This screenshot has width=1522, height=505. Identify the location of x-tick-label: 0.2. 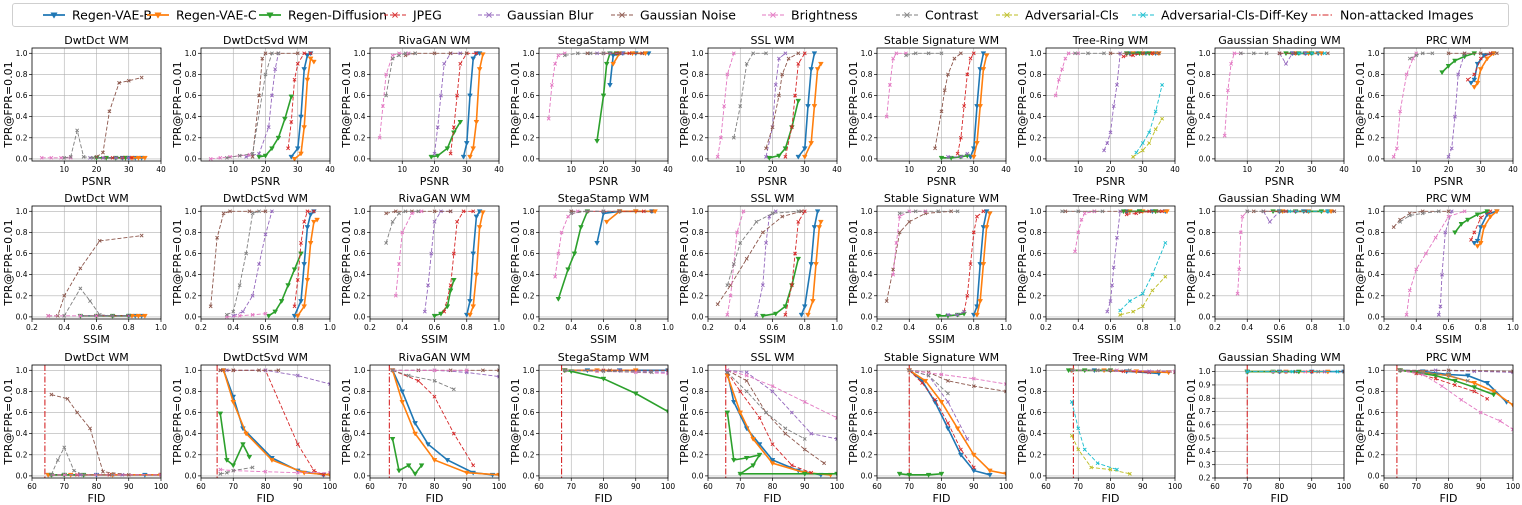
(708, 327).